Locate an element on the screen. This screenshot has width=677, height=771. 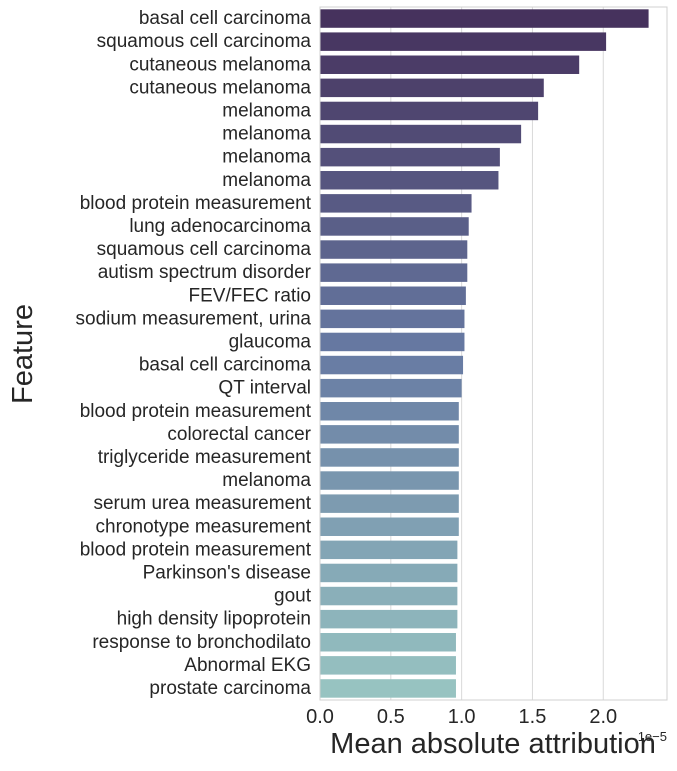
category-label: autism spectrum disorder is located at coordinates (205, 272).